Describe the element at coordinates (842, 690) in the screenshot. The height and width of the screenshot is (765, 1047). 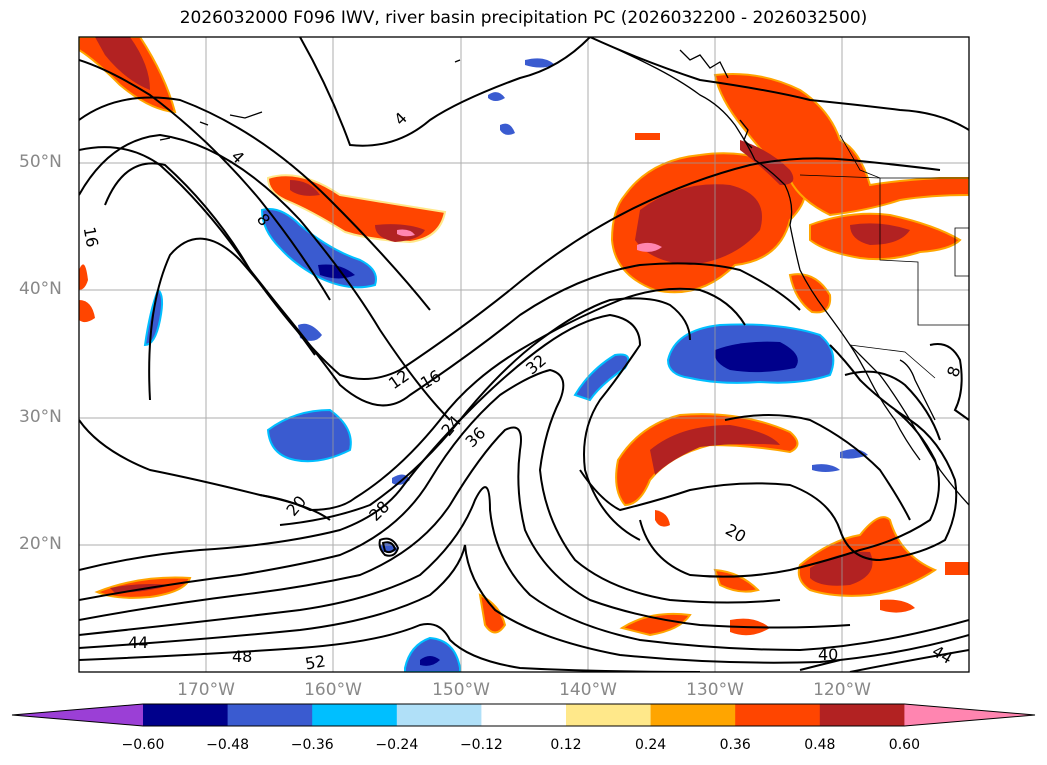
I see `lon-label-120w: 120°W` at that location.